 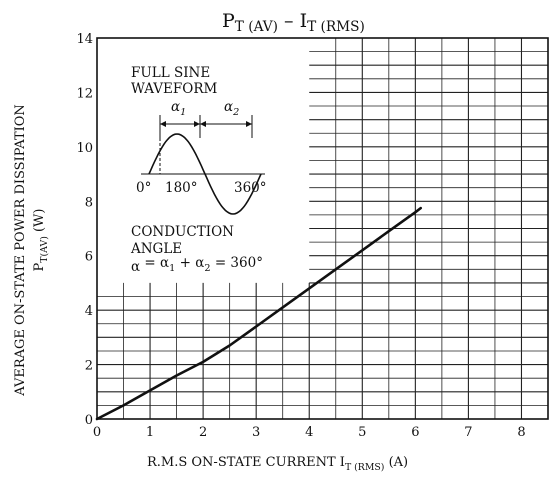 What do you see at coordinates (84, 39) in the screenshot?
I see `y-tick-label: 14` at bounding box center [84, 39].